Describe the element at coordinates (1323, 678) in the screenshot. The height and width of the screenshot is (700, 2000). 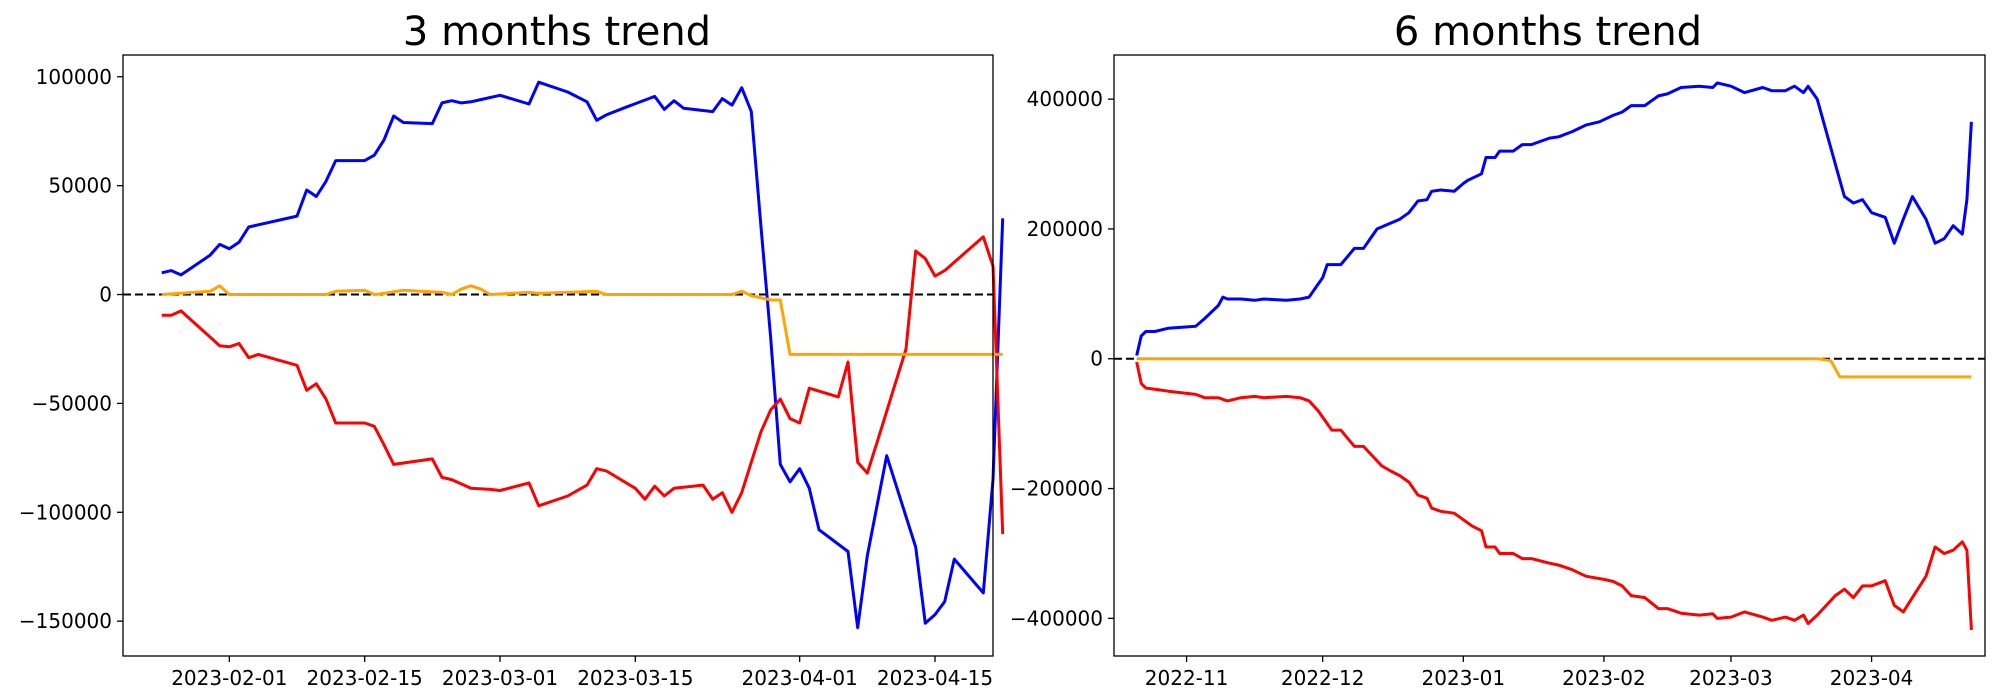
I see `x-tick-label: 2022-12` at that location.